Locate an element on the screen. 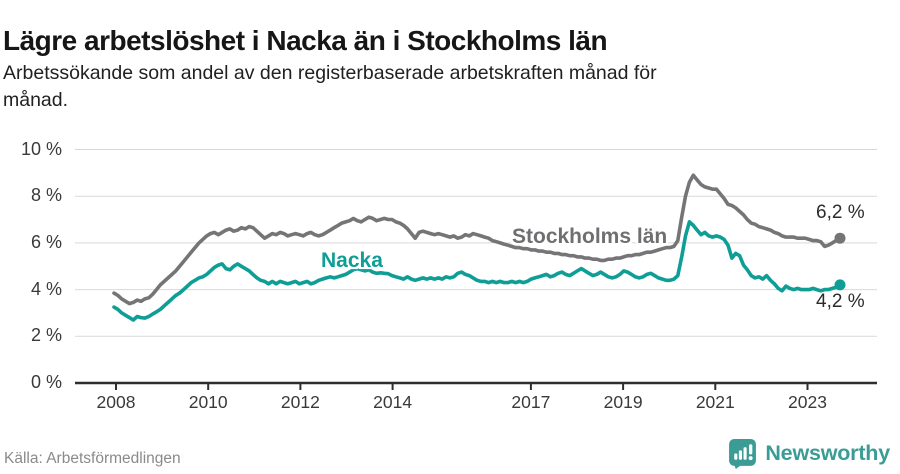  y-axis-tick-label: 2 % is located at coordinates (46, 335).